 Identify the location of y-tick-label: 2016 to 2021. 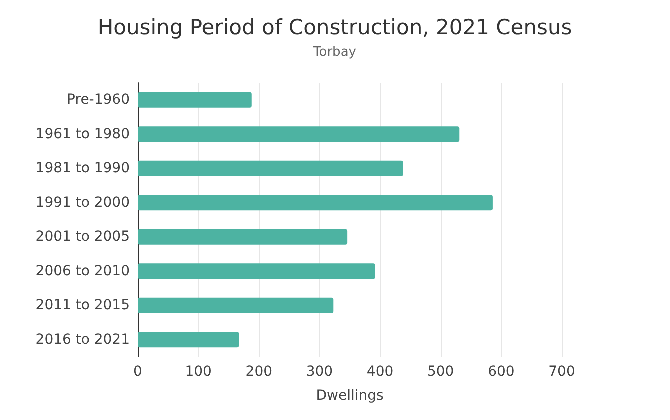
(83, 340).